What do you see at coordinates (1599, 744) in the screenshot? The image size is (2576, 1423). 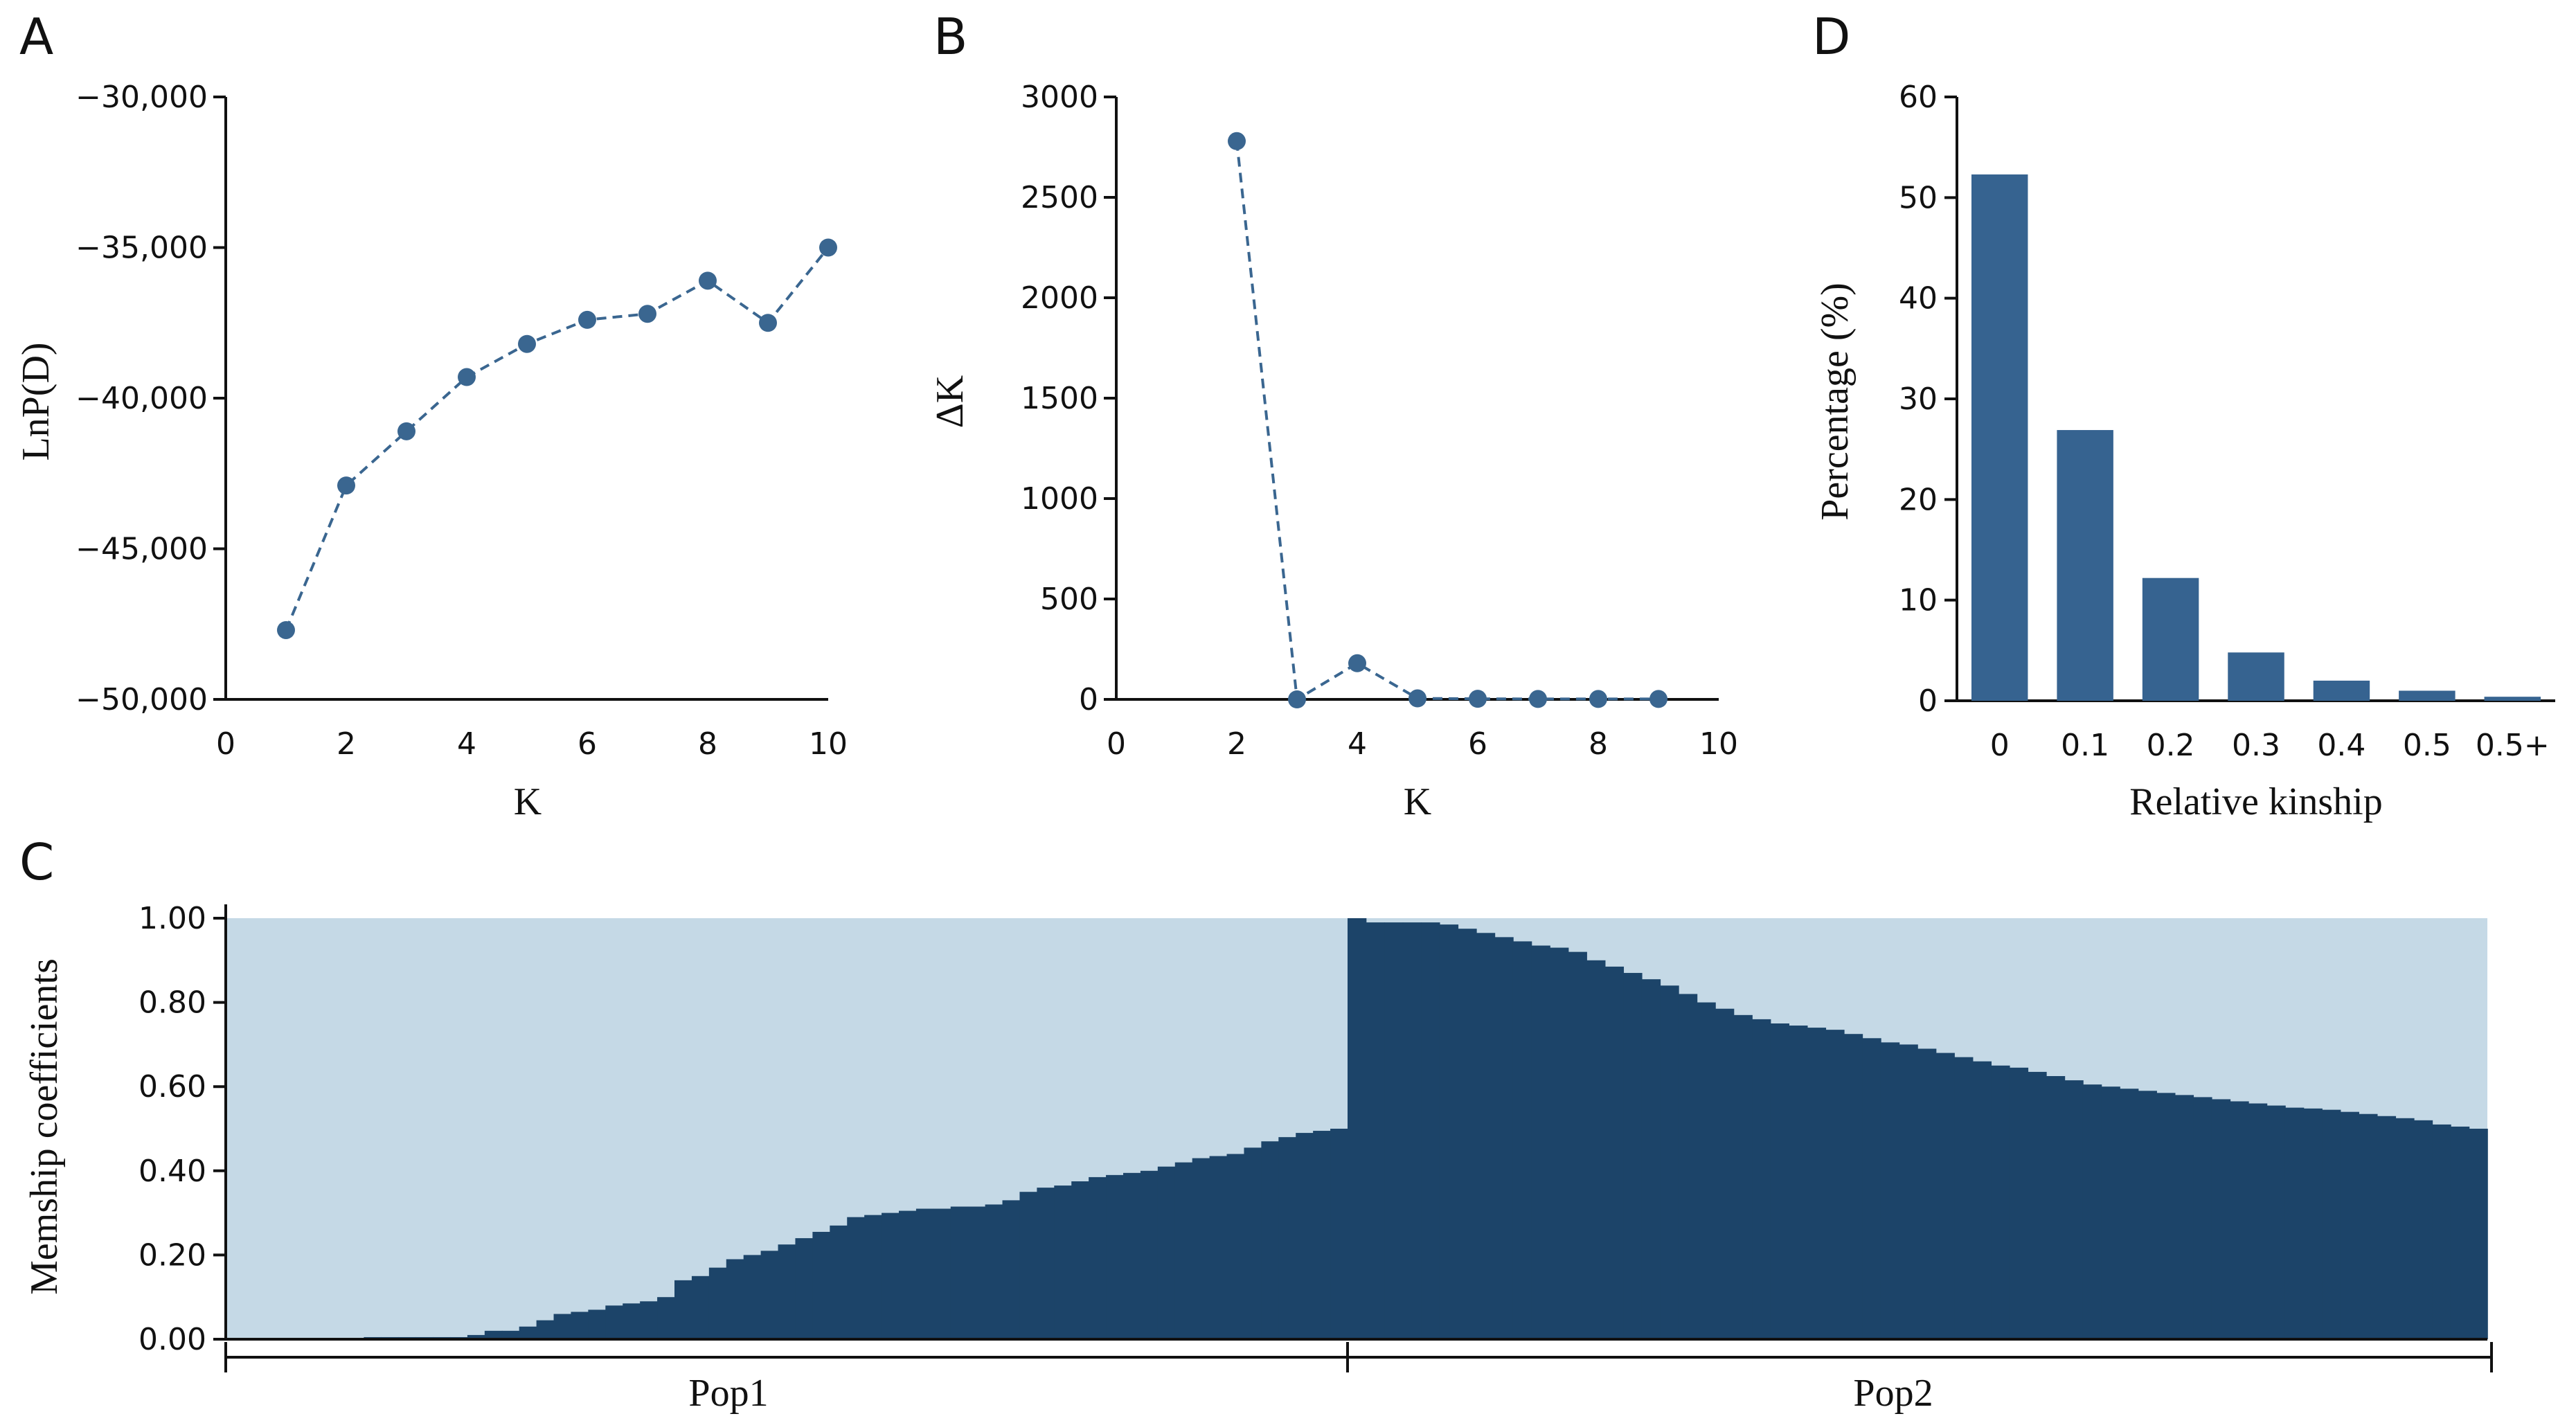 I see `panel-b-x-tick-label: 8` at bounding box center [1599, 744].